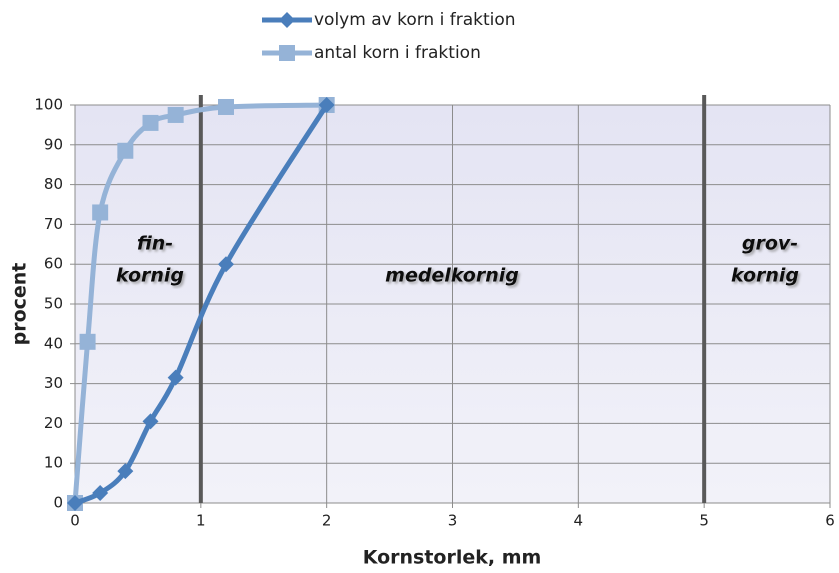 This screenshot has height=573, width=839. Describe the element at coordinates (53, 304) in the screenshot. I see `y-tick-label: 50` at that location.